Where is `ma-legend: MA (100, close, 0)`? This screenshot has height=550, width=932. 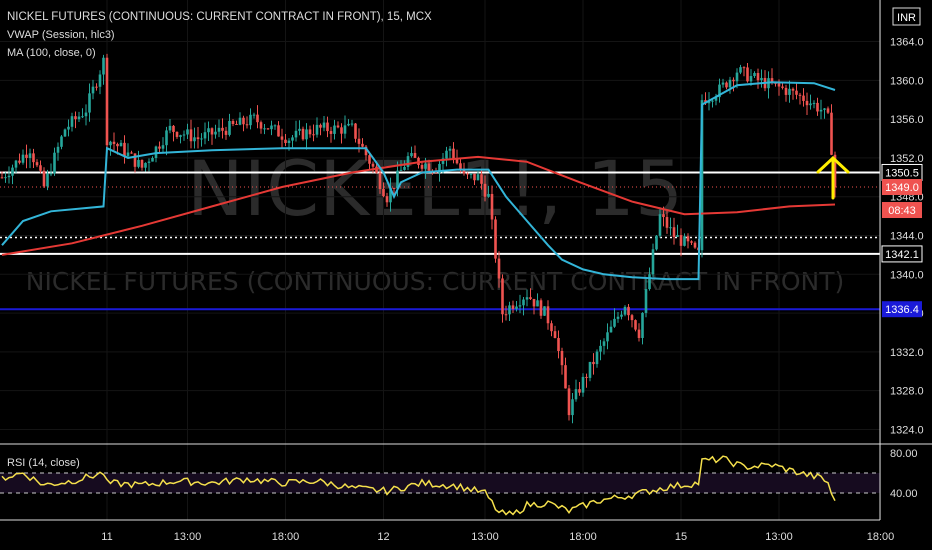 ma-legend: MA (100, close, 0) is located at coordinates (51, 53).